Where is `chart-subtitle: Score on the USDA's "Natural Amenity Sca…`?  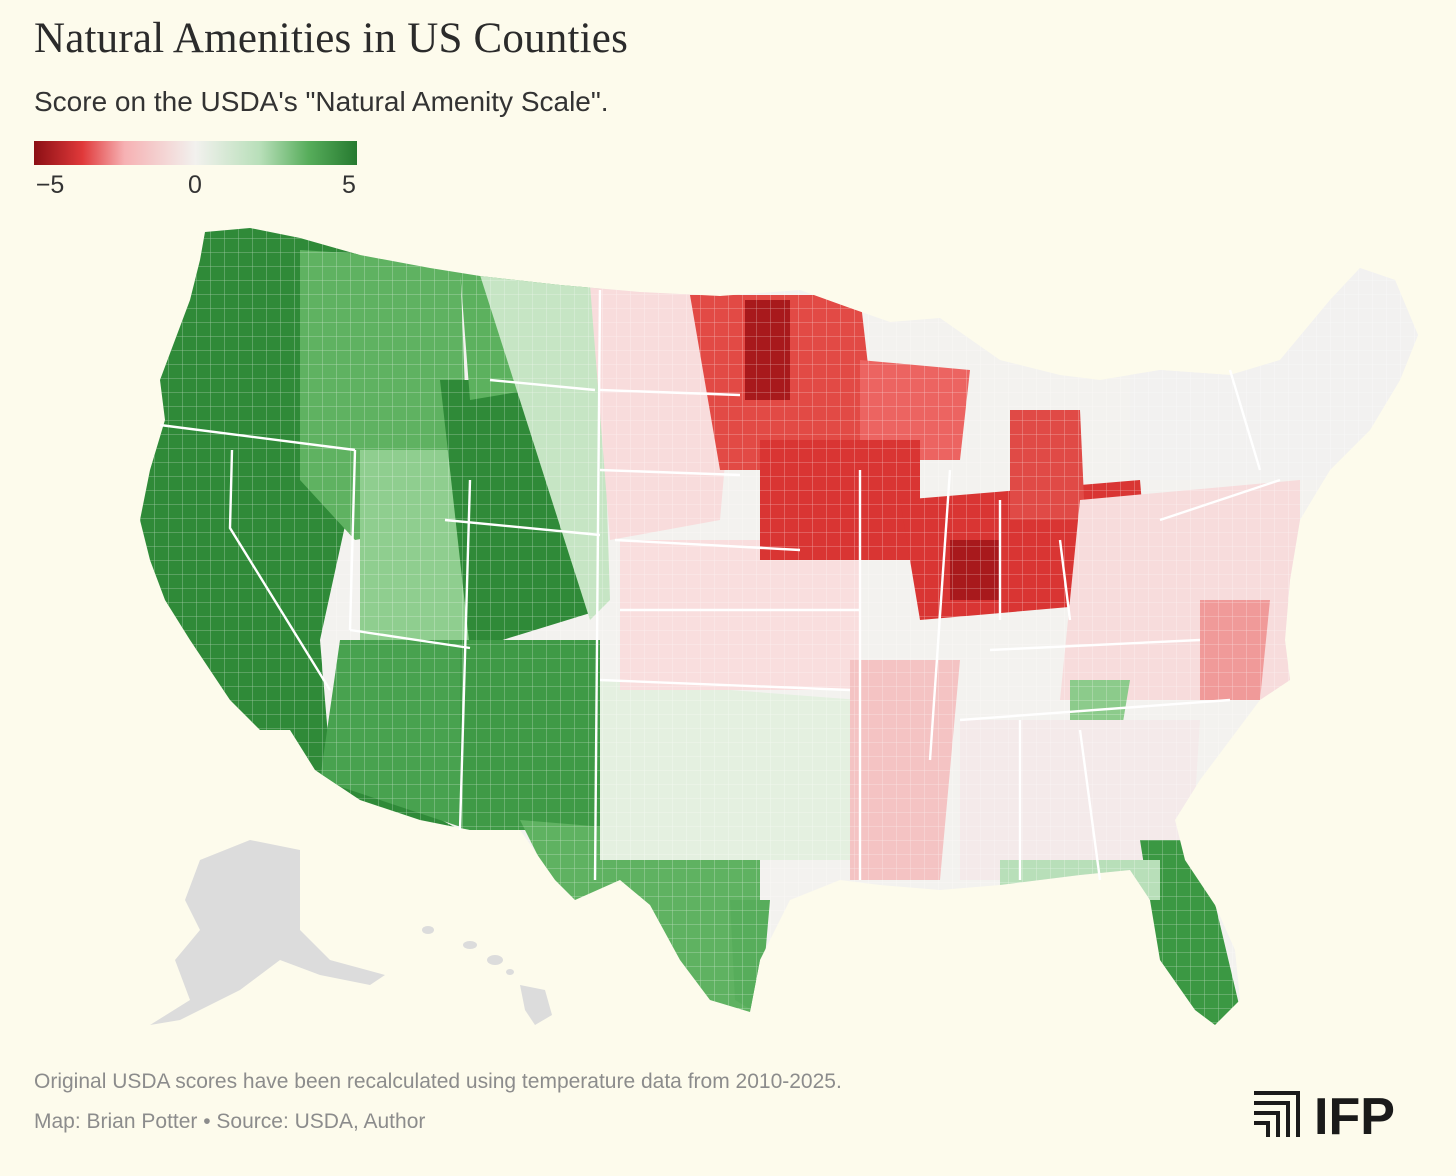
chart-subtitle: Score on the USDA's "Natural Amenity Sca… is located at coordinates (321, 101).